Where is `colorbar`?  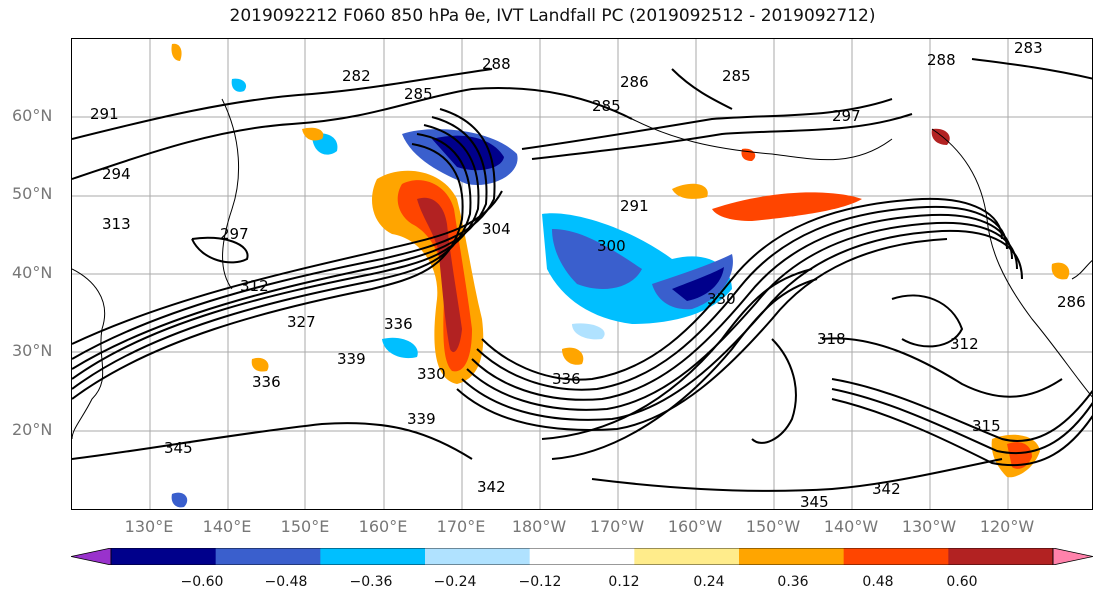 colorbar is located at coordinates (582, 556).